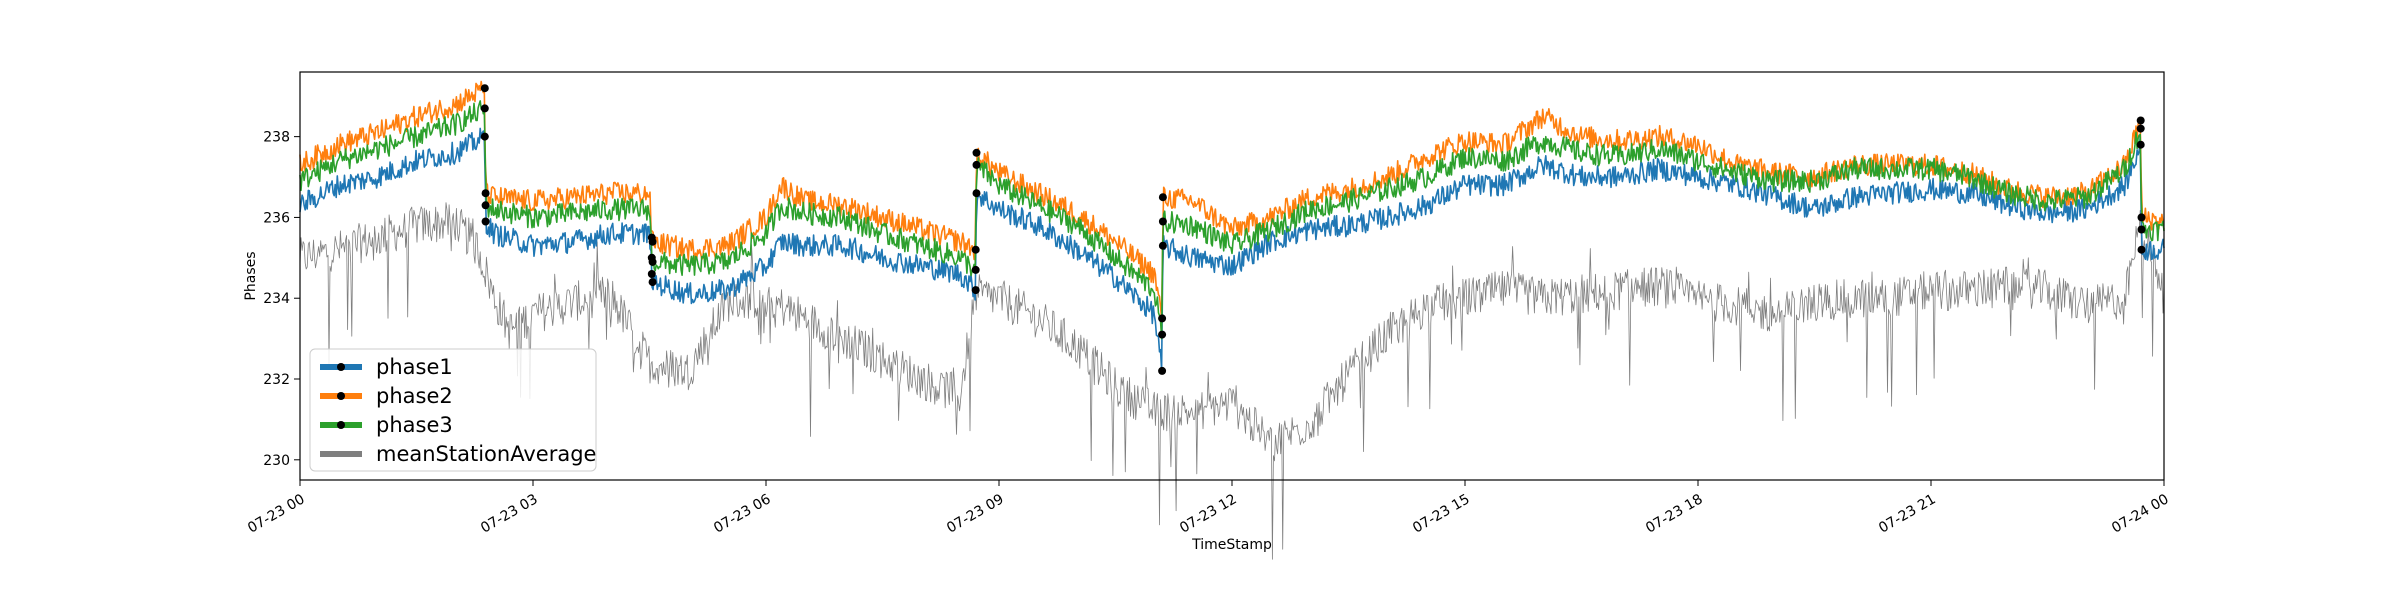  I want to click on y-tick-label: 234, so click(276, 299).